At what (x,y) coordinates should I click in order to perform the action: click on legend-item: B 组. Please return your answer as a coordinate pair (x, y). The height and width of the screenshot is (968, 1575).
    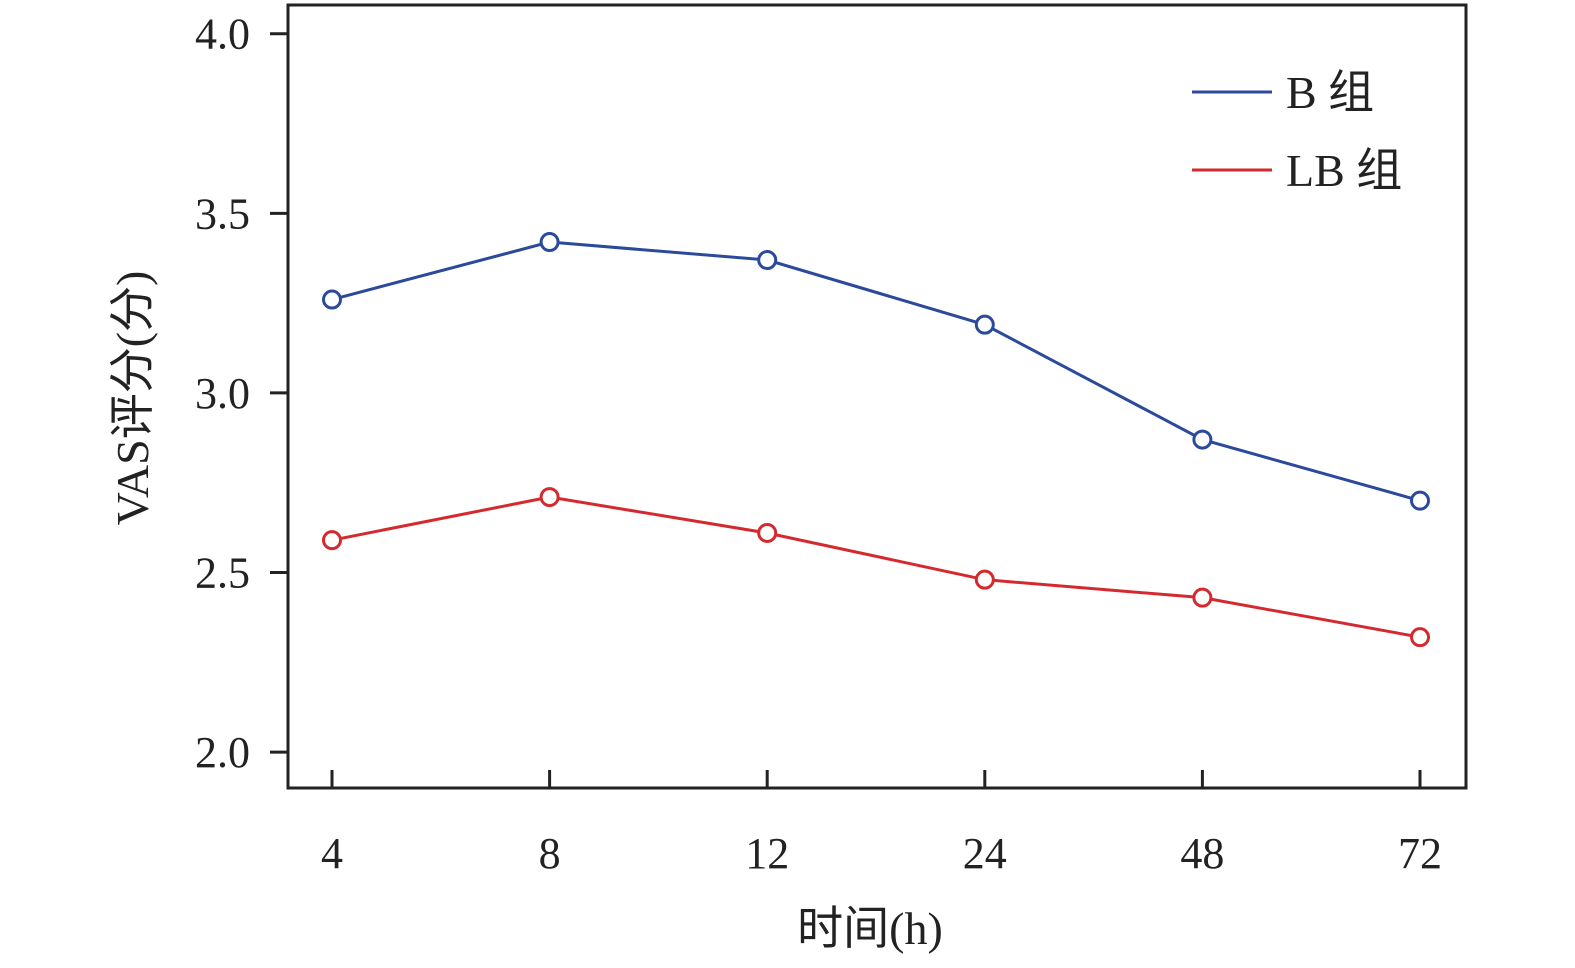
    Looking at the image, I should click on (1283, 92).